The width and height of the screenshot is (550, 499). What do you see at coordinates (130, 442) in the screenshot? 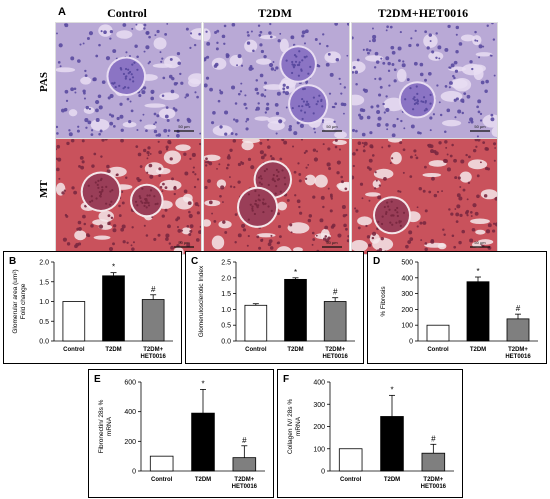
I see `y-tick-label: 200` at bounding box center [130, 442].